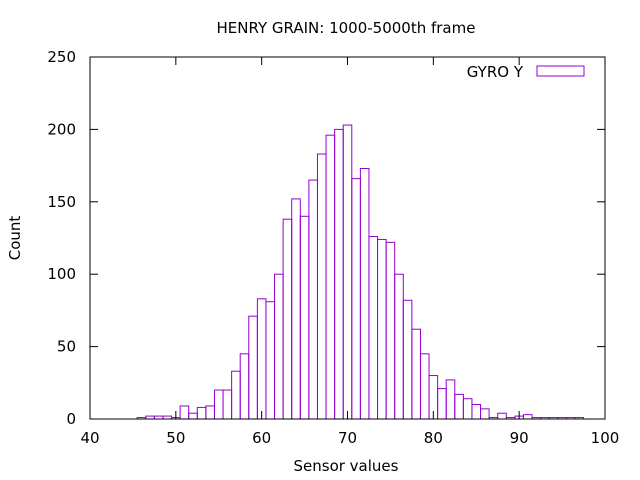 Image resolution: width=640 pixels, height=480 pixels. Describe the element at coordinates (495, 72) in the screenshot. I see `legend-label: GYRO Y` at that location.